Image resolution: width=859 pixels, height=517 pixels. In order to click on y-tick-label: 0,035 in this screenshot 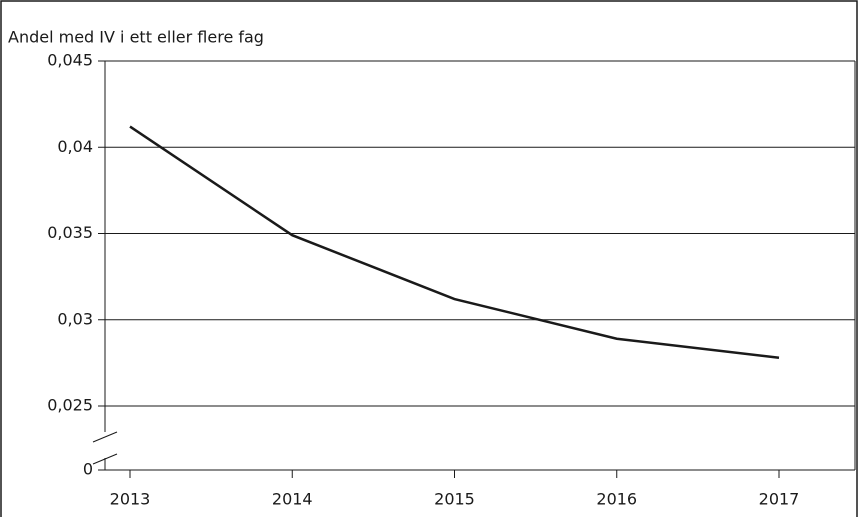, I will do `click(70, 232)`.